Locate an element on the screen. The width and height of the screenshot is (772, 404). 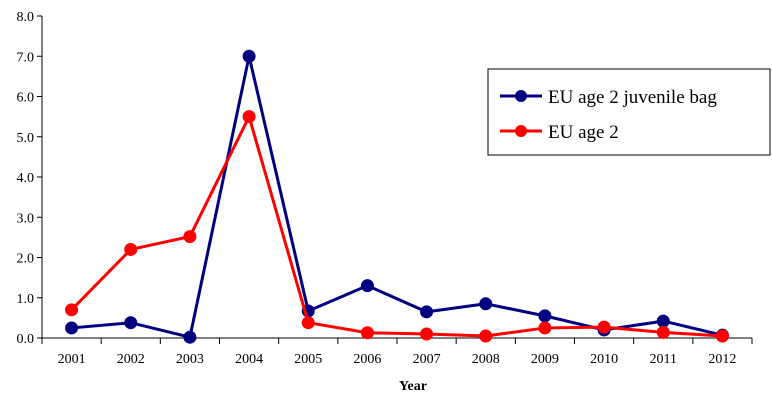
chart-legend: EU age 2 juvenile bag EU age 2 is located at coordinates (629, 112).